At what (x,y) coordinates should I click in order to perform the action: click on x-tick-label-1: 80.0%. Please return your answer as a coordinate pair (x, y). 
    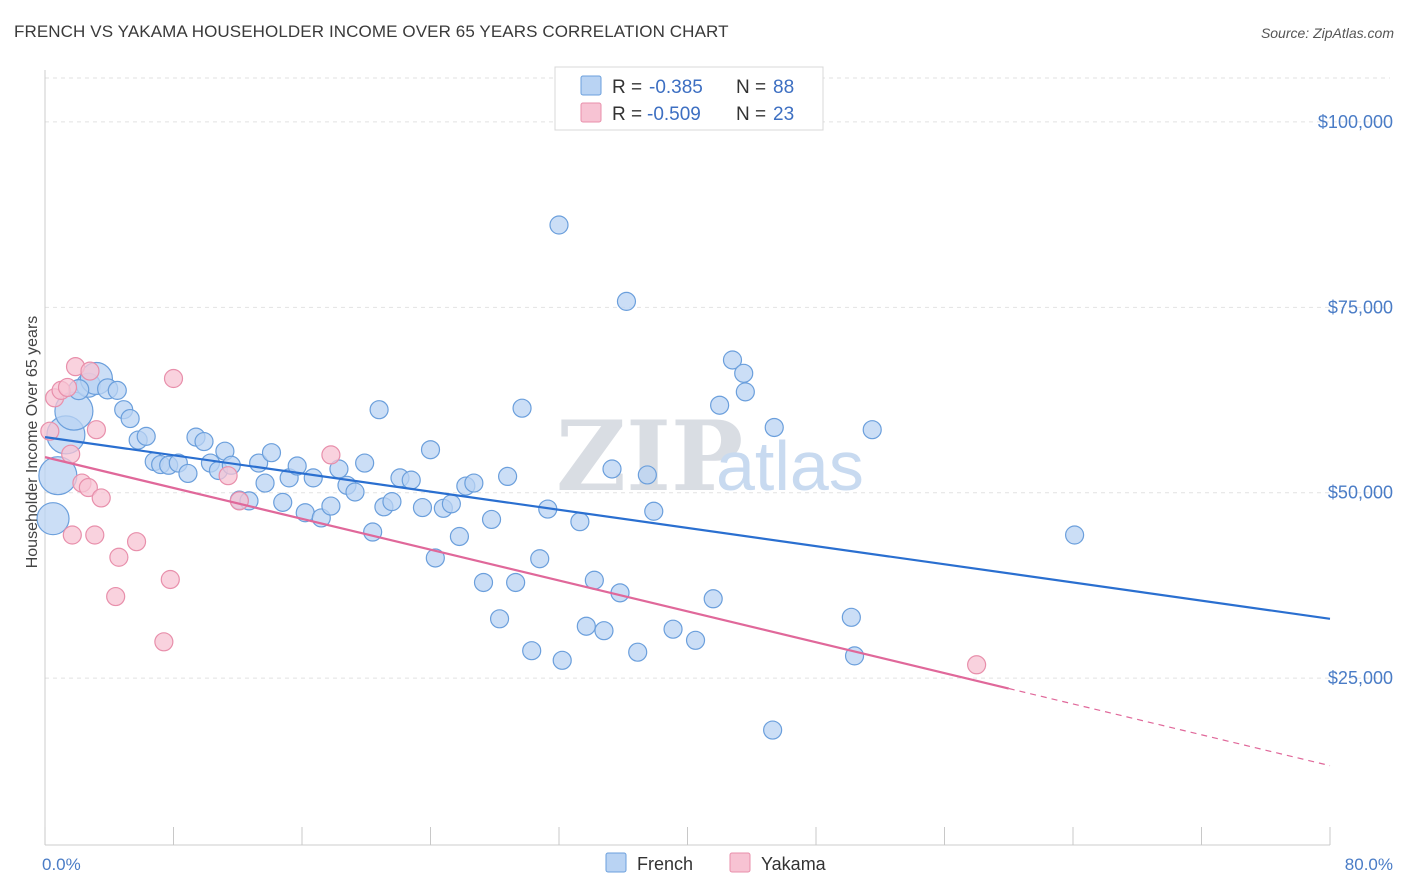
    Looking at the image, I should click on (1369, 864).